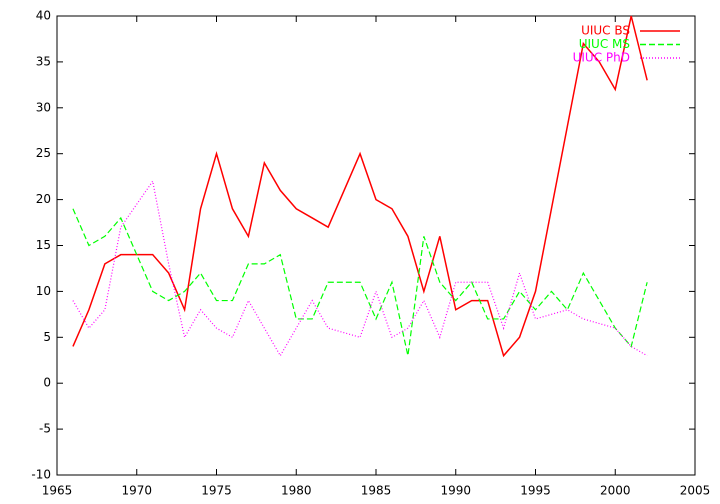  What do you see at coordinates (136, 491) in the screenshot?
I see `x-tick-label: 1970` at bounding box center [136, 491].